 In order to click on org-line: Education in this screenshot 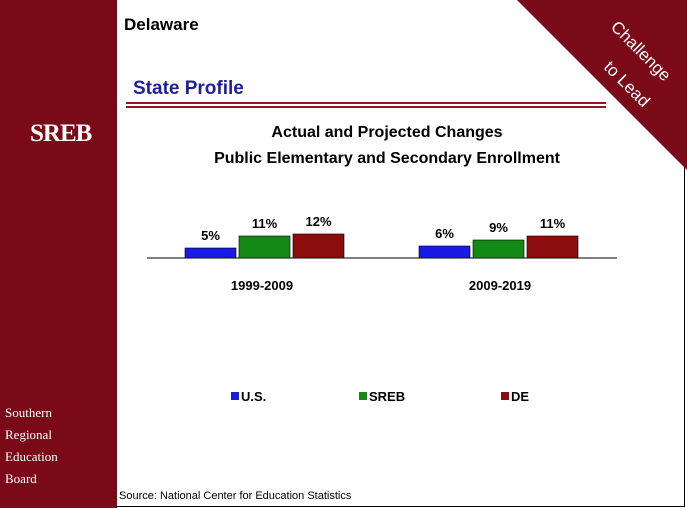, I will do `click(31, 456)`.